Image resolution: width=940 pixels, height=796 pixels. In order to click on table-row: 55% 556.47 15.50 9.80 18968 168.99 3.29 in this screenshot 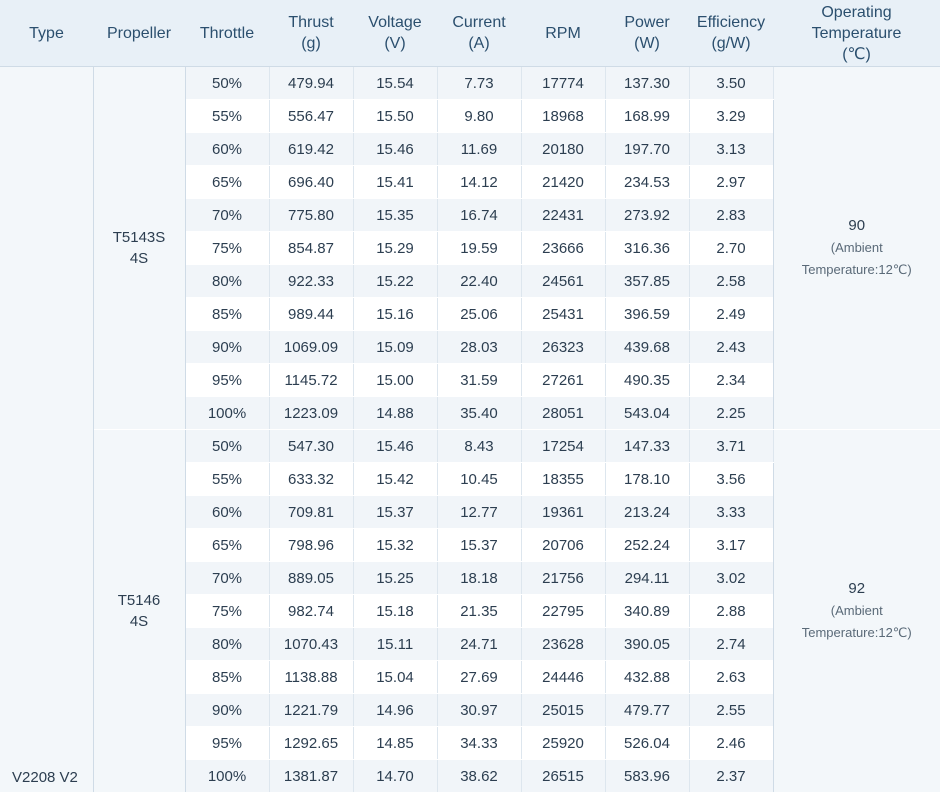, I will do `click(470, 116)`.